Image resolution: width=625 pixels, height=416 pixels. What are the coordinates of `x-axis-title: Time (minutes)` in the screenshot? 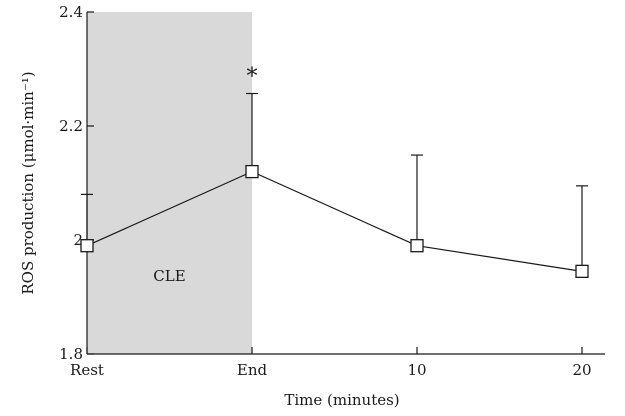 It's located at (341, 400).